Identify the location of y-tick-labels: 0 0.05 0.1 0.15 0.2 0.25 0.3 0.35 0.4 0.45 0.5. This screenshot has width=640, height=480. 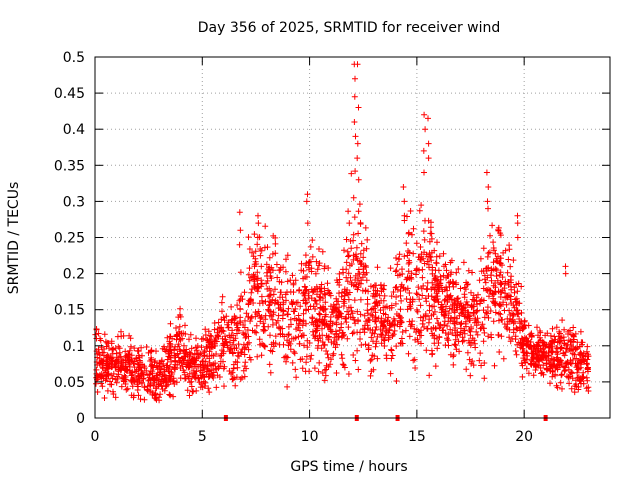
(69, 238).